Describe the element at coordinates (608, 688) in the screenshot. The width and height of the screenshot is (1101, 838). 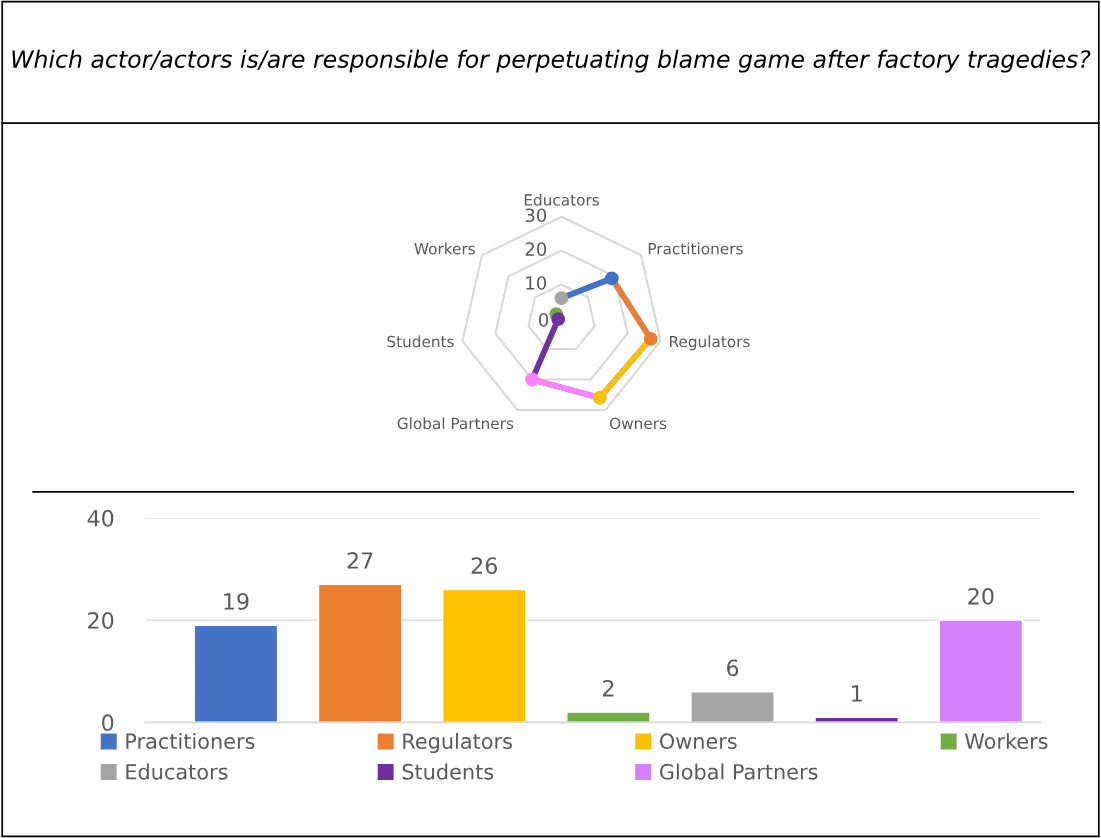
I see `data-label: 2` at that location.